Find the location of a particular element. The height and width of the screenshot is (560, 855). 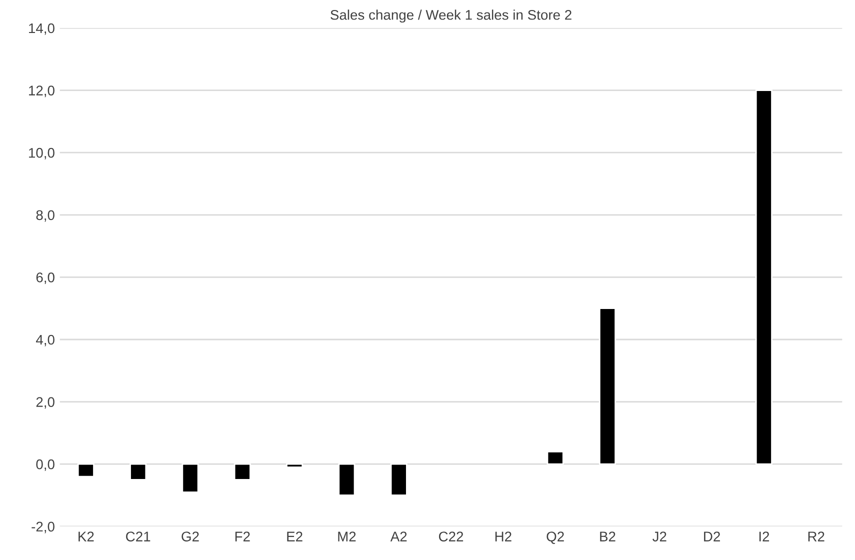

y-tick-label: 0,0 is located at coordinates (45, 465).